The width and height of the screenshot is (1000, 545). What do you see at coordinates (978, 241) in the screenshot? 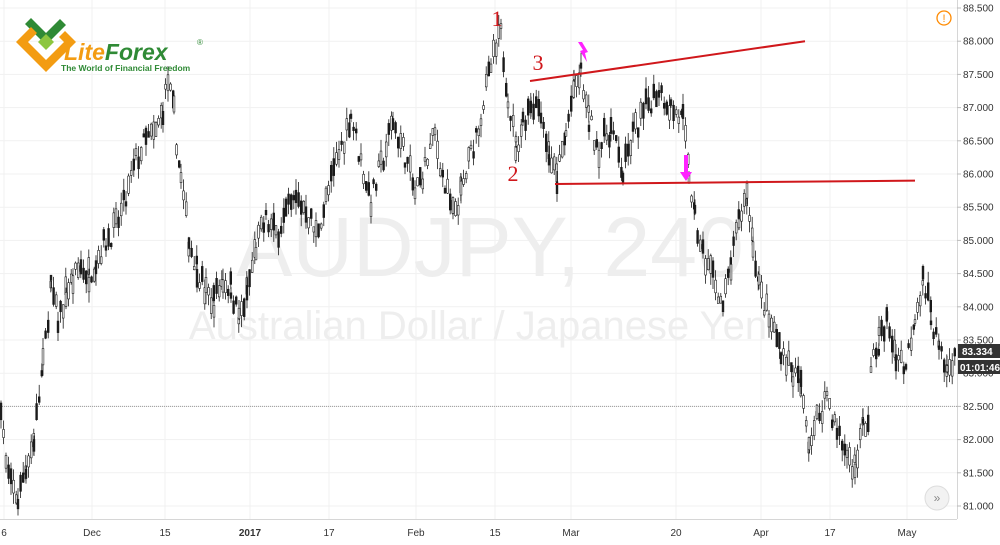
I see `y-tick-label: 85.000` at bounding box center [978, 241].